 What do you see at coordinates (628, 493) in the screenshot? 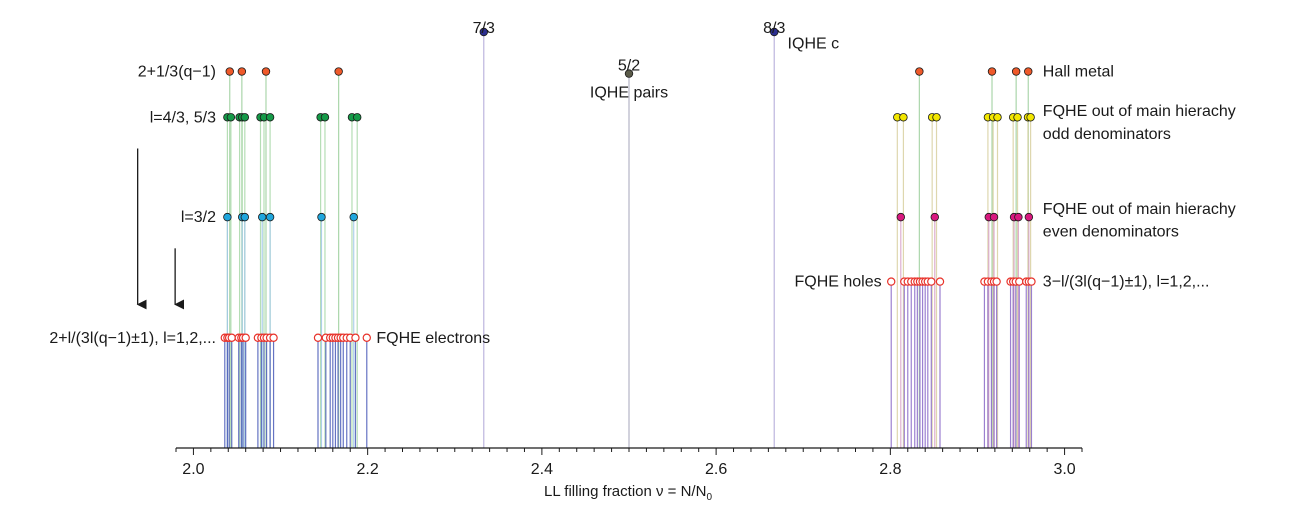
I see `x-axis-label: LL filling fraction ν = N/N0` at bounding box center [628, 493].